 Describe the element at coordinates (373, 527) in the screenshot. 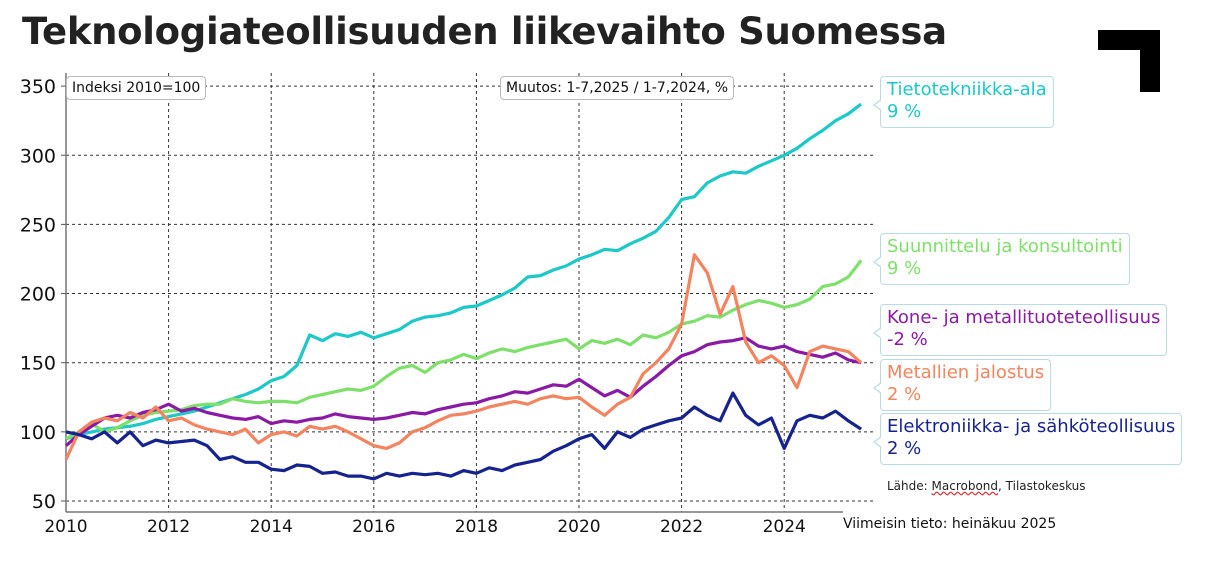

I see `x-tick-label: 2016` at that location.